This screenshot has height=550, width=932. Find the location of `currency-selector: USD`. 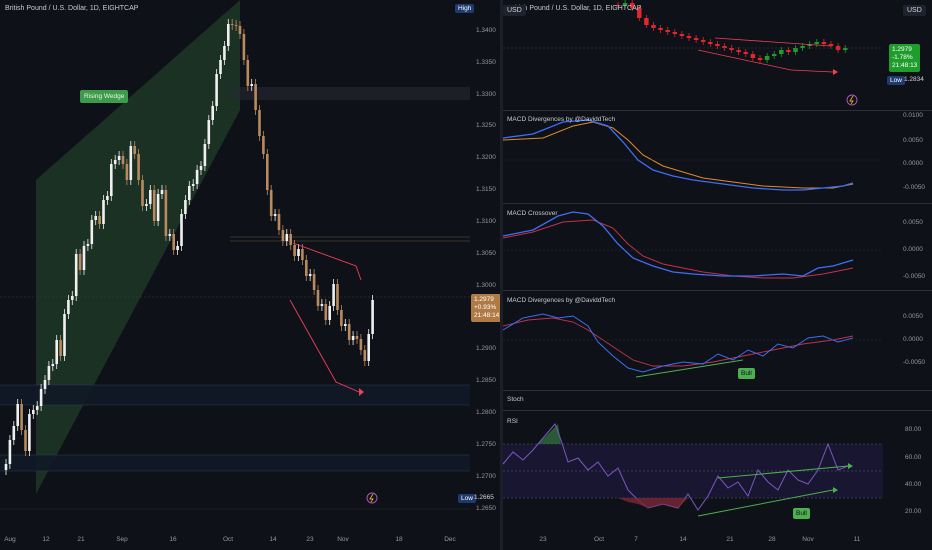

currency-selector: USD is located at coordinates (914, 10).